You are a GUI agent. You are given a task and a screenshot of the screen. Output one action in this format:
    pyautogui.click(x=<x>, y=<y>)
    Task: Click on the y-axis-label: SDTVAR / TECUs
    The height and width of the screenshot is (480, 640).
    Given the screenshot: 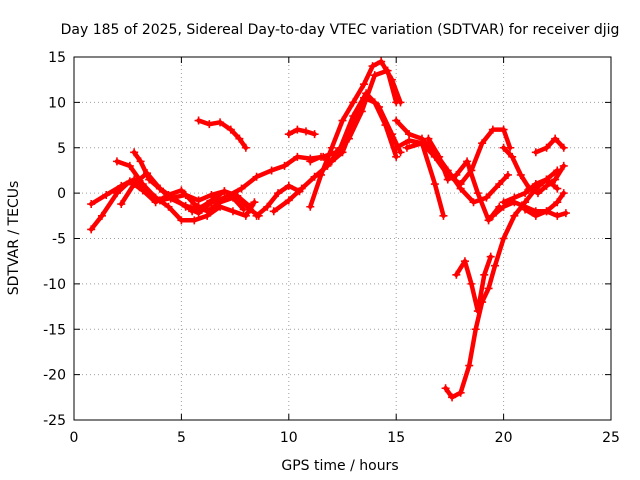 What is the action you would take?
    pyautogui.click(x=14, y=238)
    